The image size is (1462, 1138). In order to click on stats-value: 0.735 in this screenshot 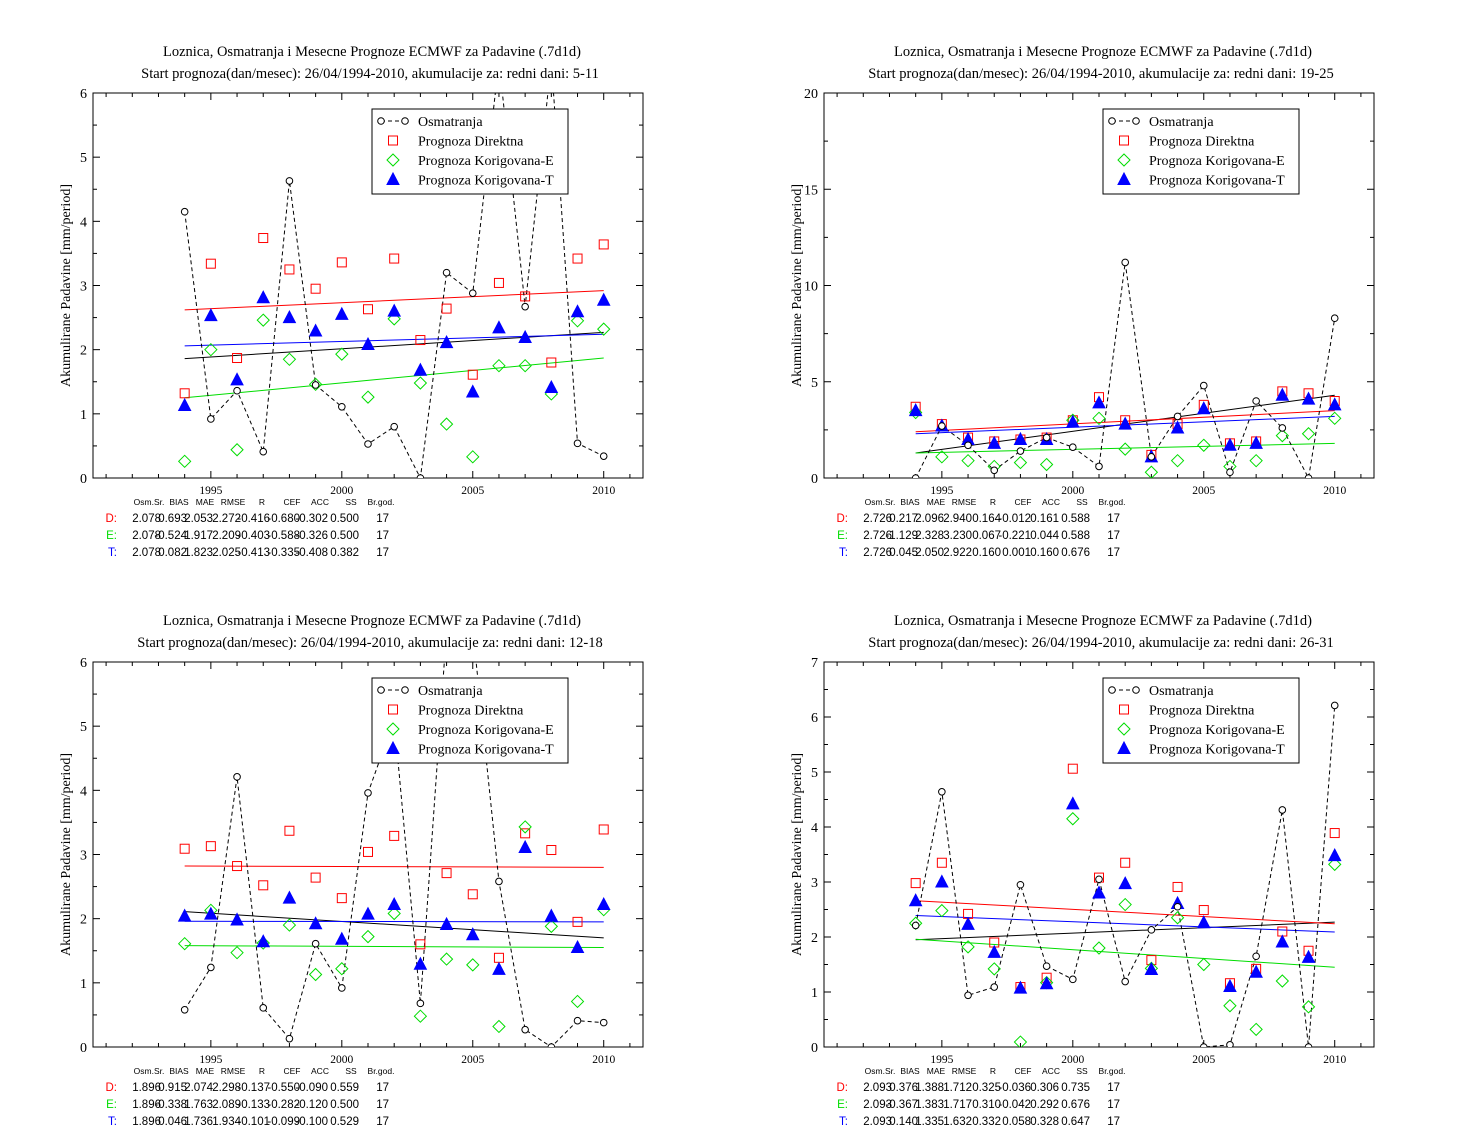, I will do `click(1075, 1088)`.